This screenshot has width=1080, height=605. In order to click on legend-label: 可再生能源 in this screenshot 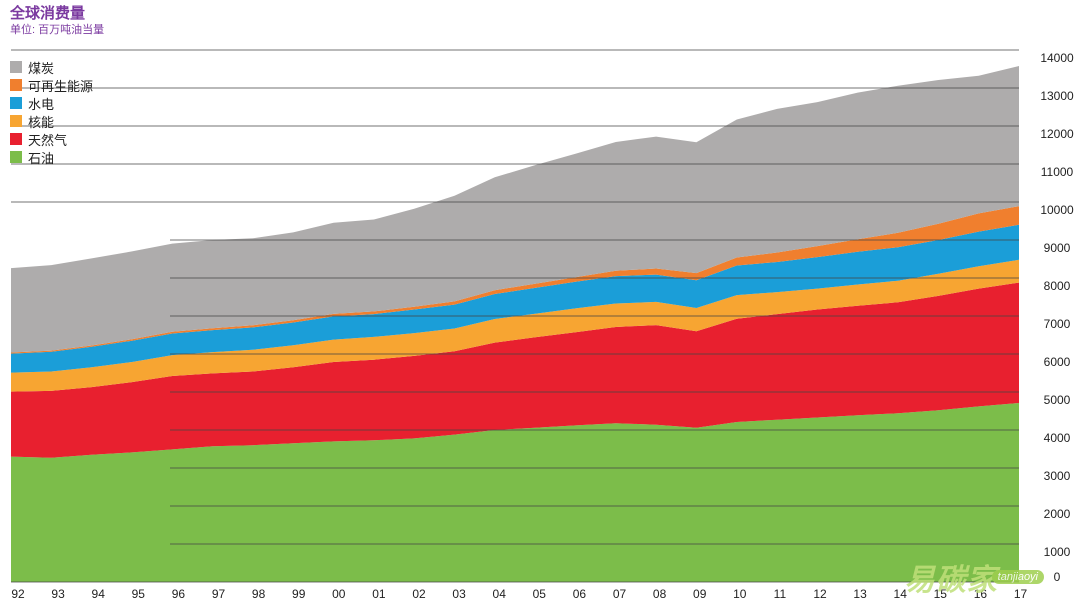, I will do `click(61, 86)`.